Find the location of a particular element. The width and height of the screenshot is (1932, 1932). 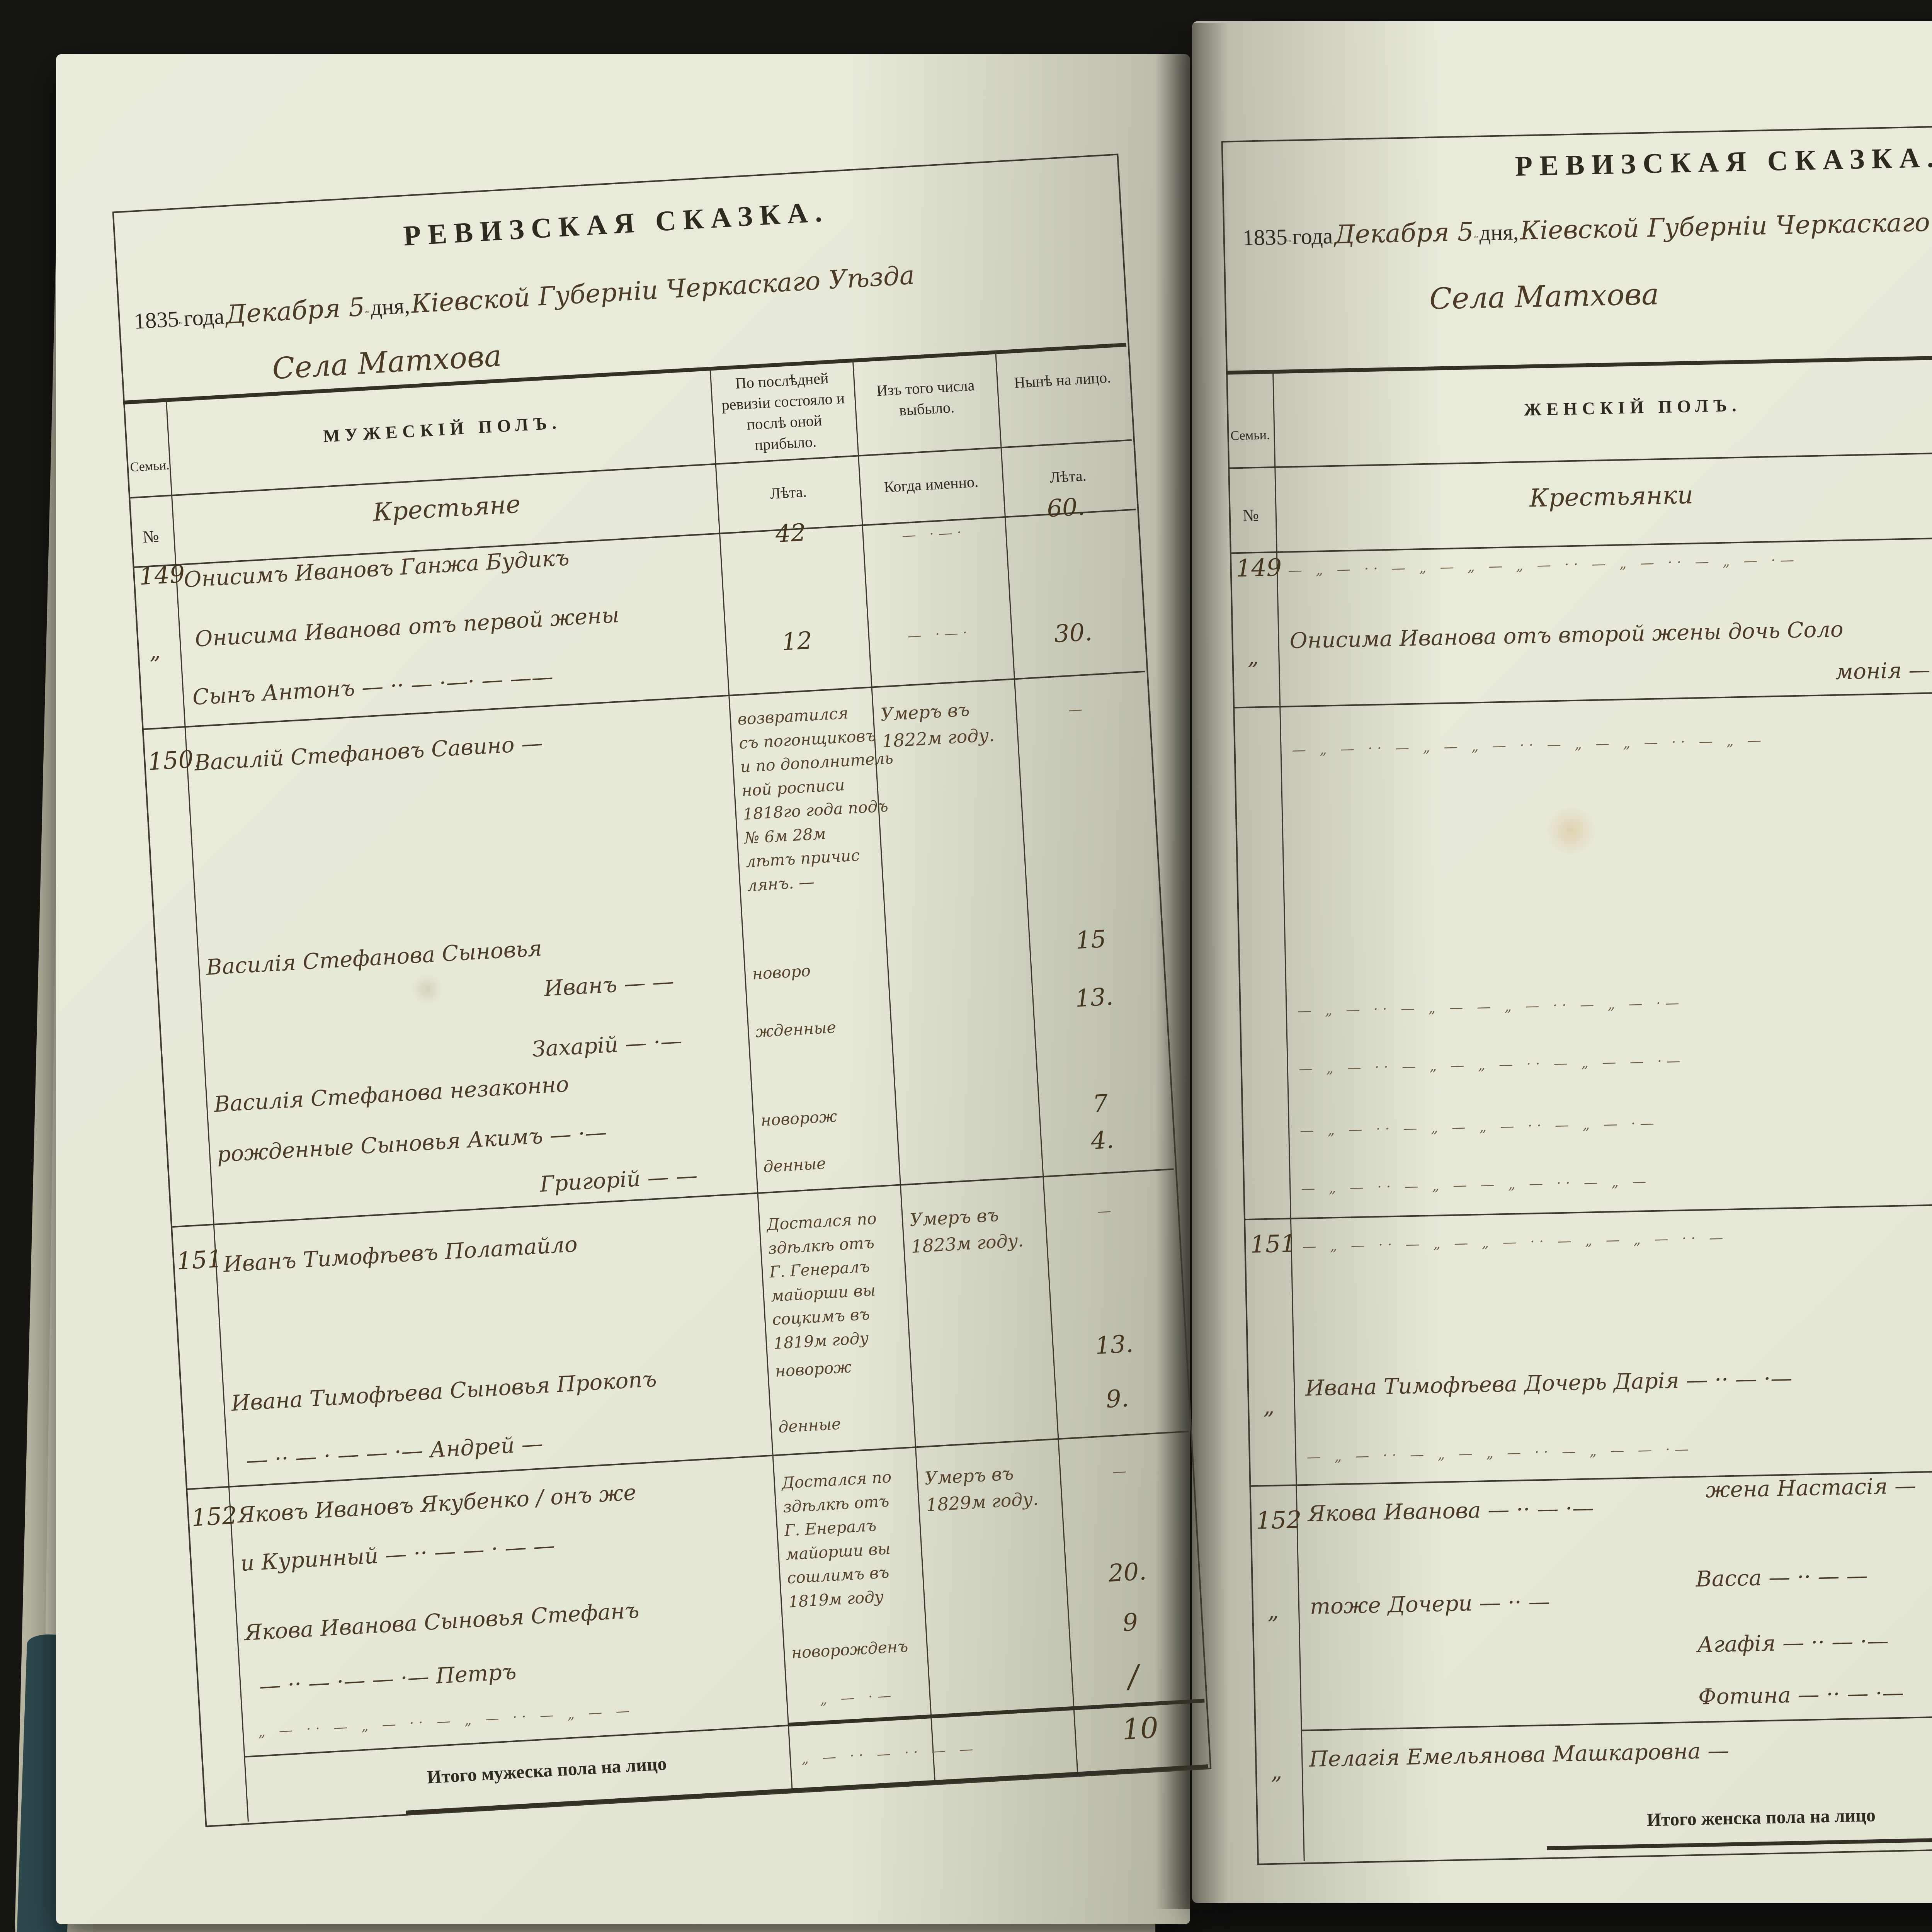

age-now: 4. is located at coordinates (1102, 1140).